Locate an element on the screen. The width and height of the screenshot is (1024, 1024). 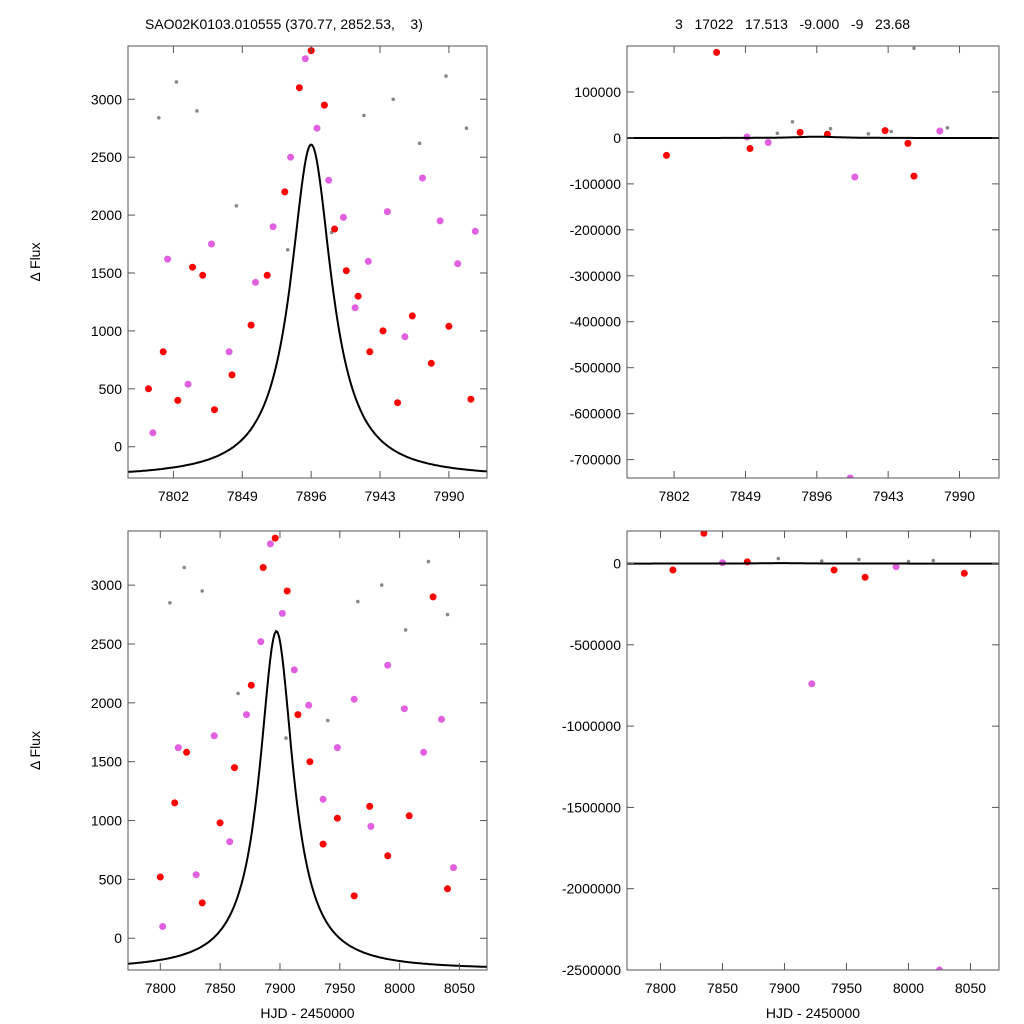
x-tick-label: 8000 is located at coordinates (908, 988).